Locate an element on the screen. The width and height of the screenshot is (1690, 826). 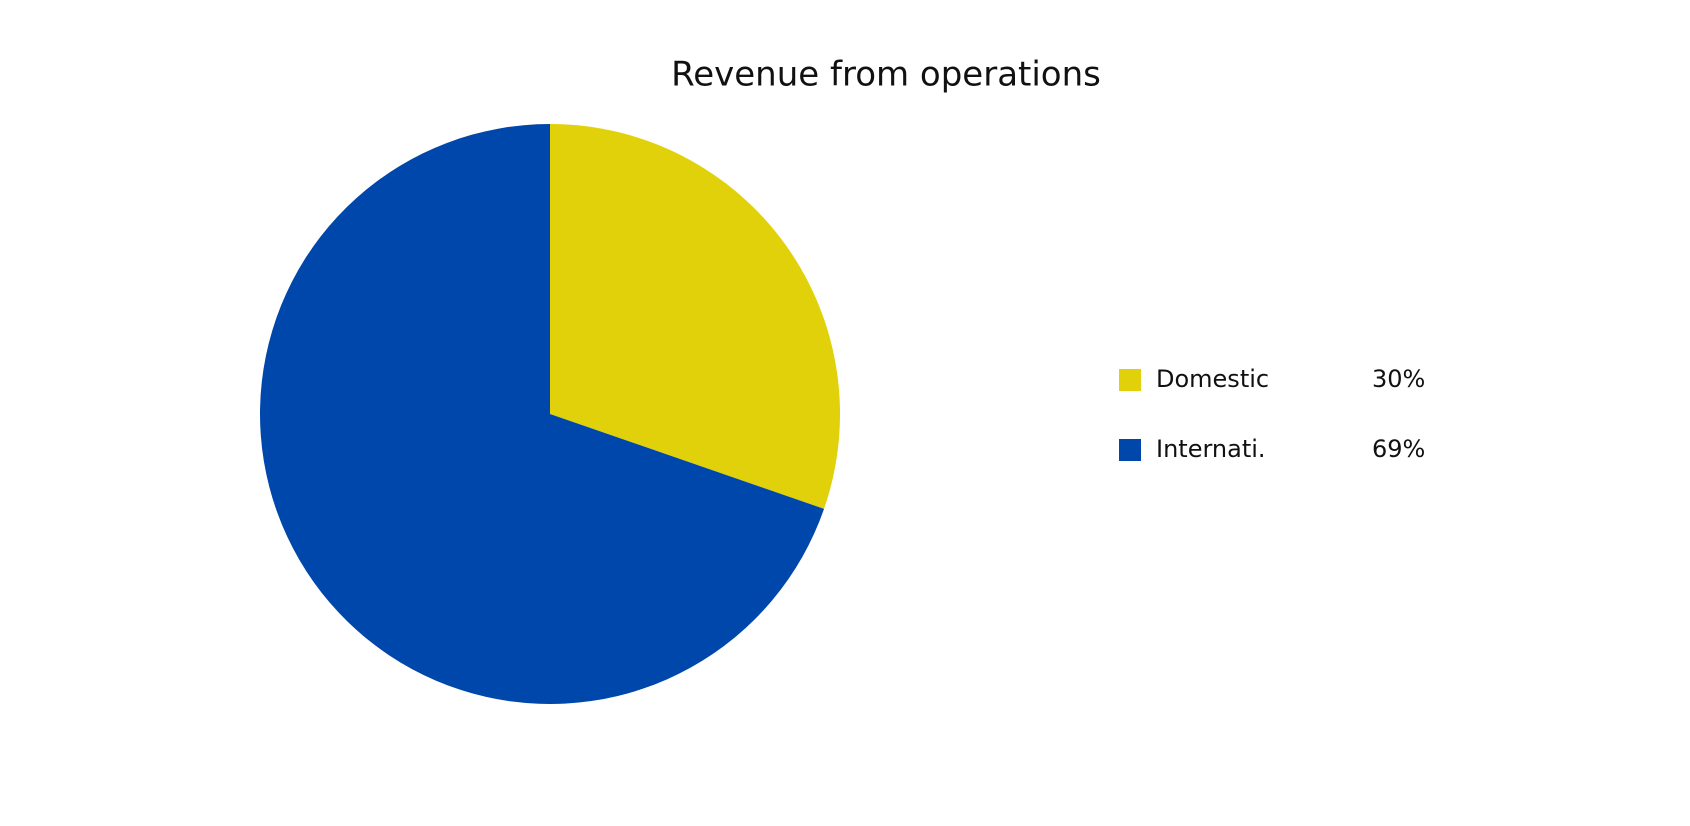
legend-label: Internati. is located at coordinates (1211, 449).